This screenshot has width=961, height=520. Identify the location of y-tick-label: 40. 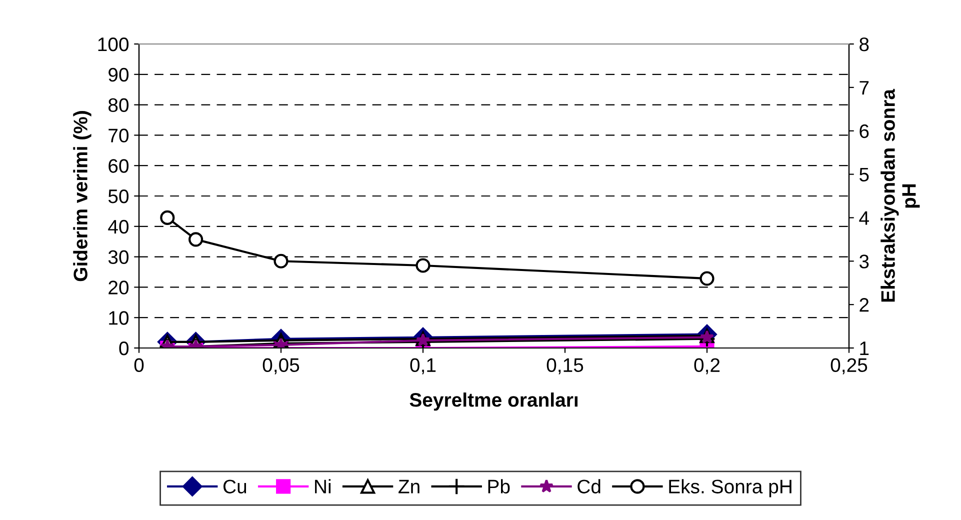
(118, 227).